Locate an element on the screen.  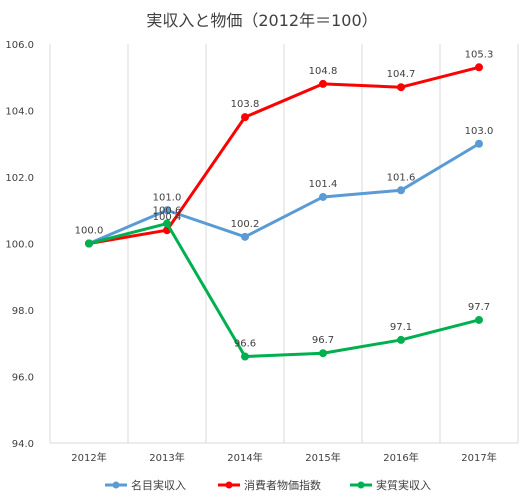
data-label: 97.1 is located at coordinates (401, 327).